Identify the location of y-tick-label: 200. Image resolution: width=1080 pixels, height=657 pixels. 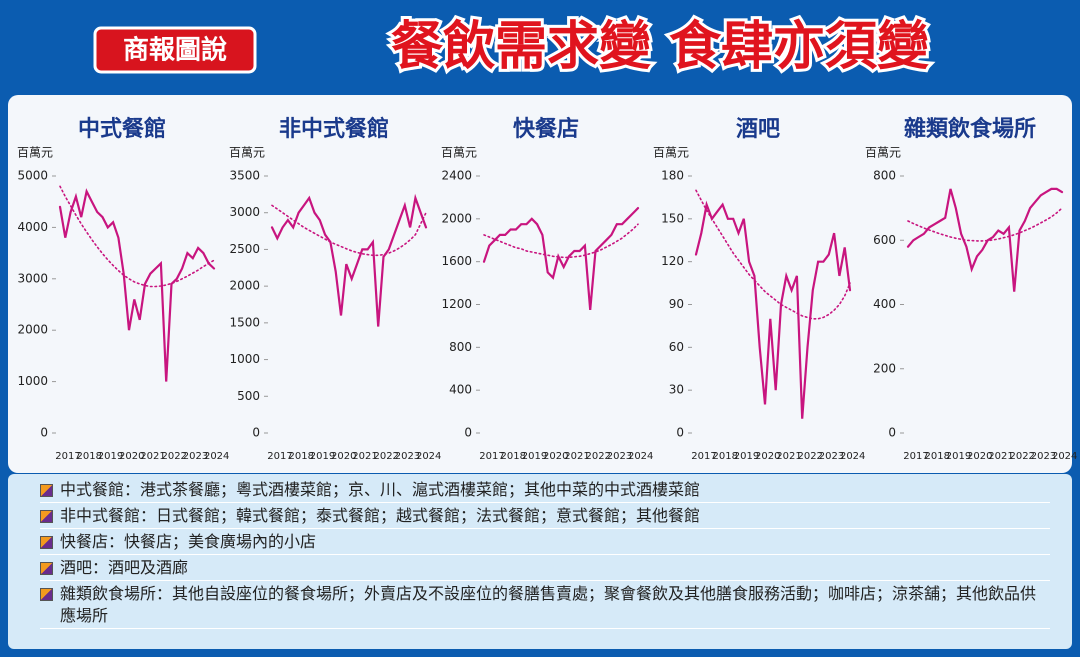
(884, 368).